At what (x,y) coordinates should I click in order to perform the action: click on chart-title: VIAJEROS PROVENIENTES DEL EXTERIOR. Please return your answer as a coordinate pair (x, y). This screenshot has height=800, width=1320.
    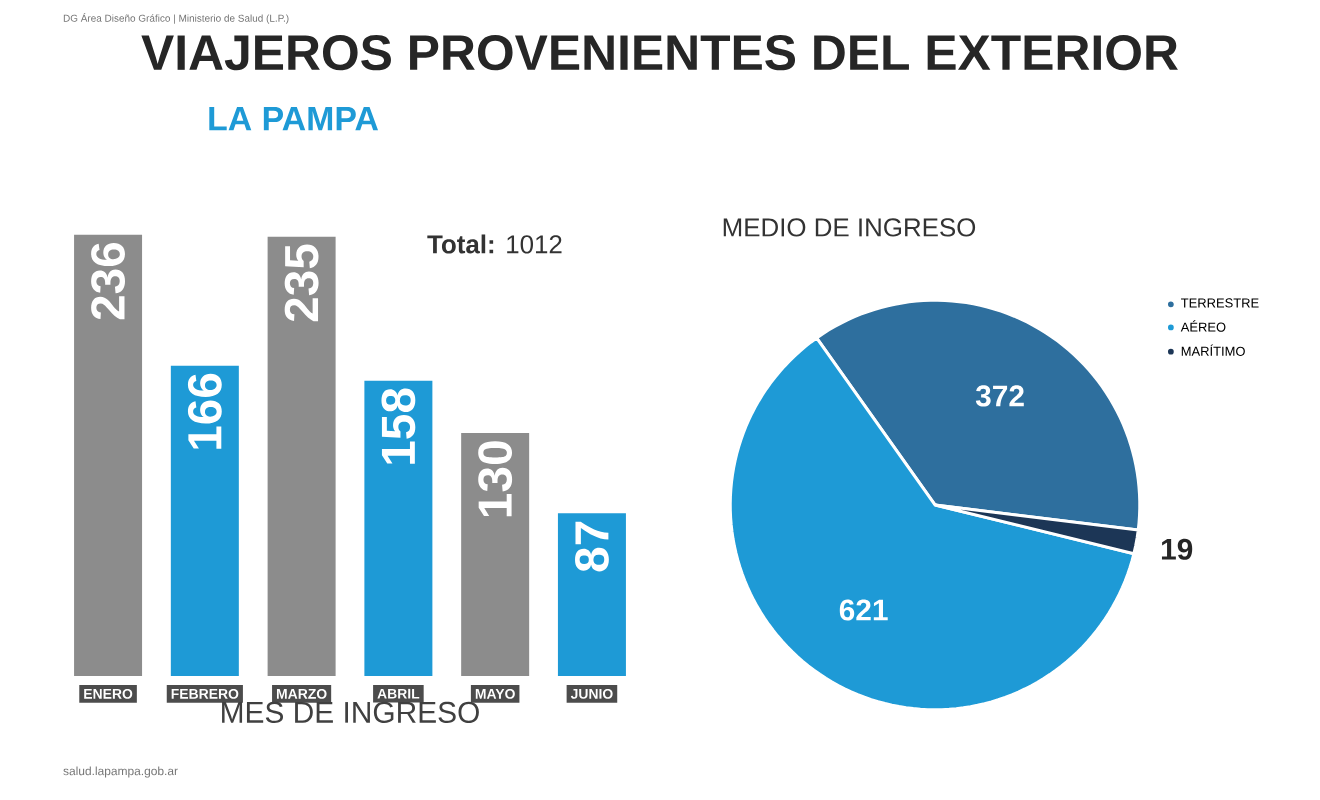
    Looking at the image, I should click on (659, 53).